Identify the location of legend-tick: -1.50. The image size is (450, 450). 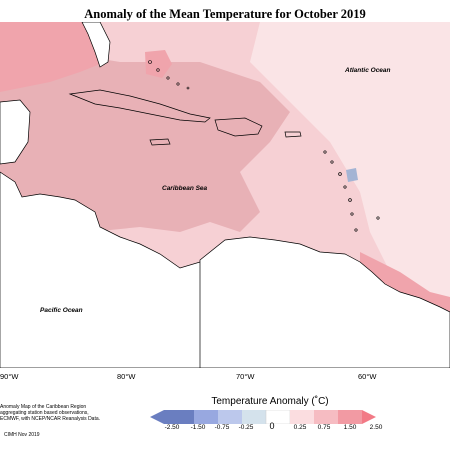
(198, 427).